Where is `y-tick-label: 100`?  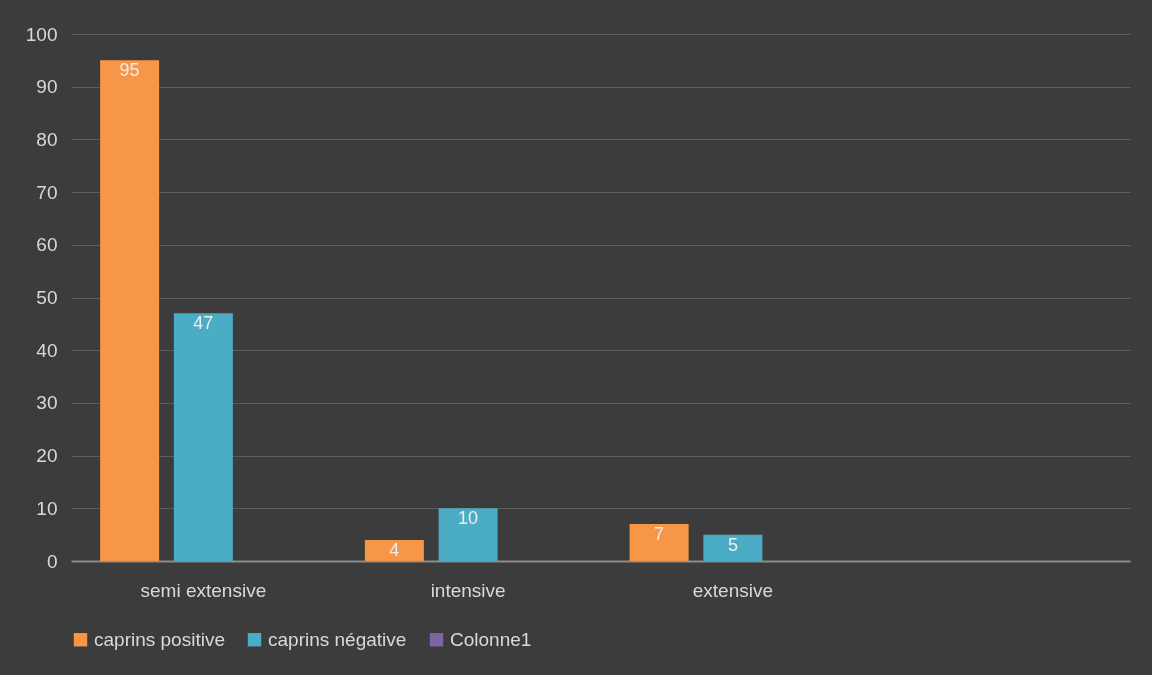 y-tick-label: 100 is located at coordinates (41, 34).